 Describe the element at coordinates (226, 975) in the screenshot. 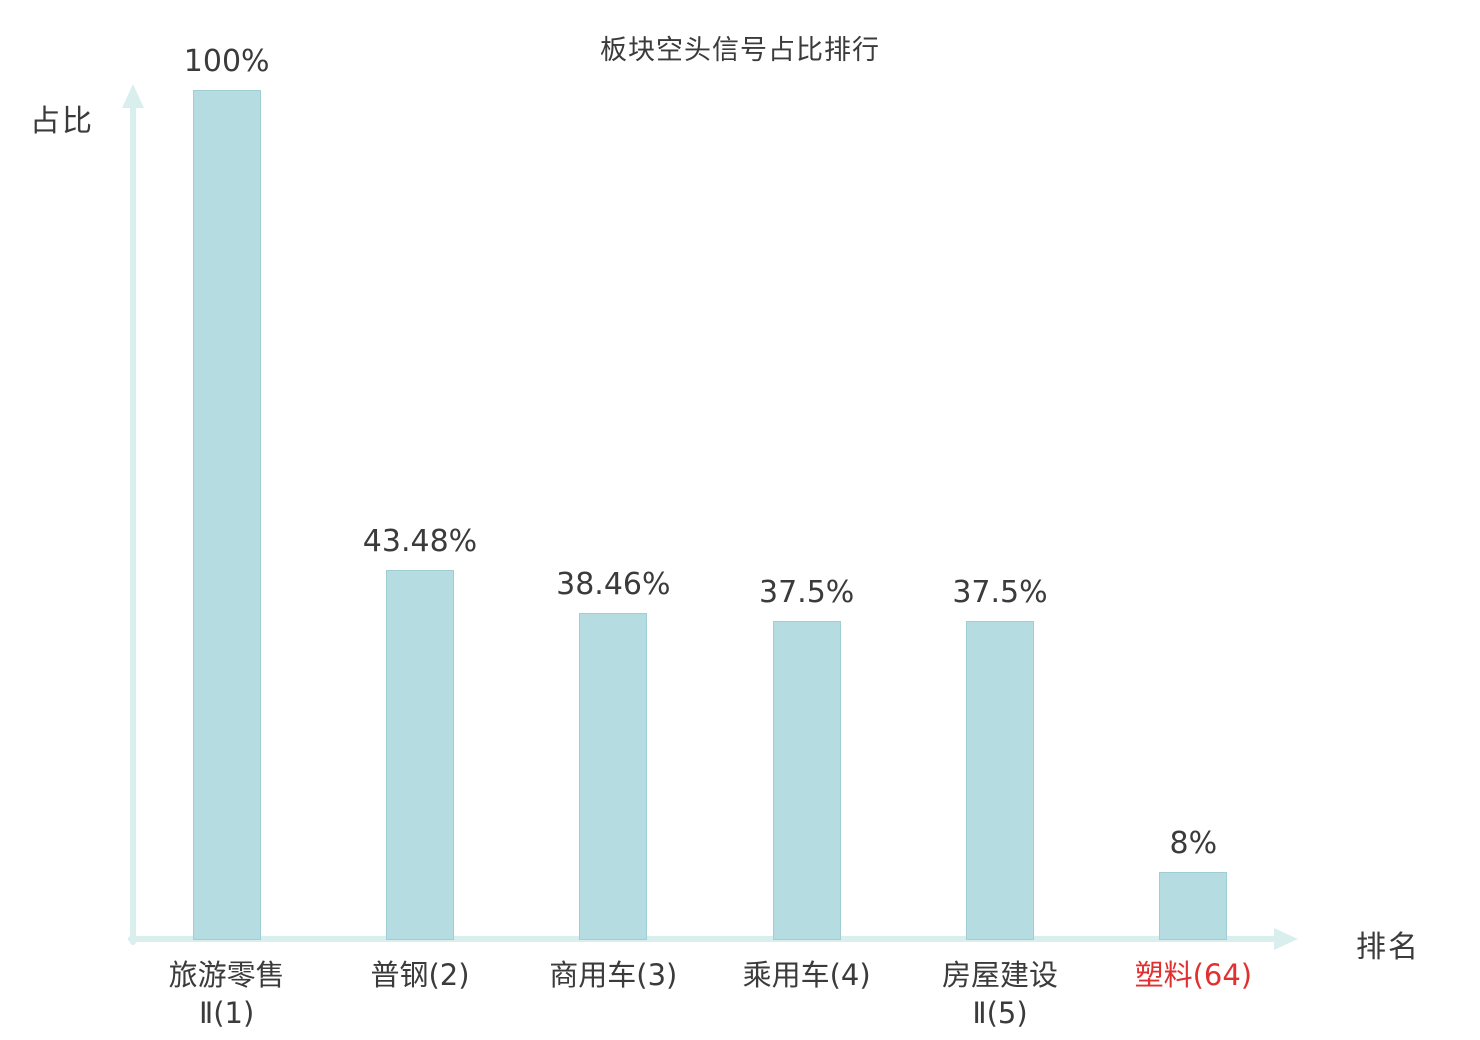

I see `category-line: 旅游零售` at that location.